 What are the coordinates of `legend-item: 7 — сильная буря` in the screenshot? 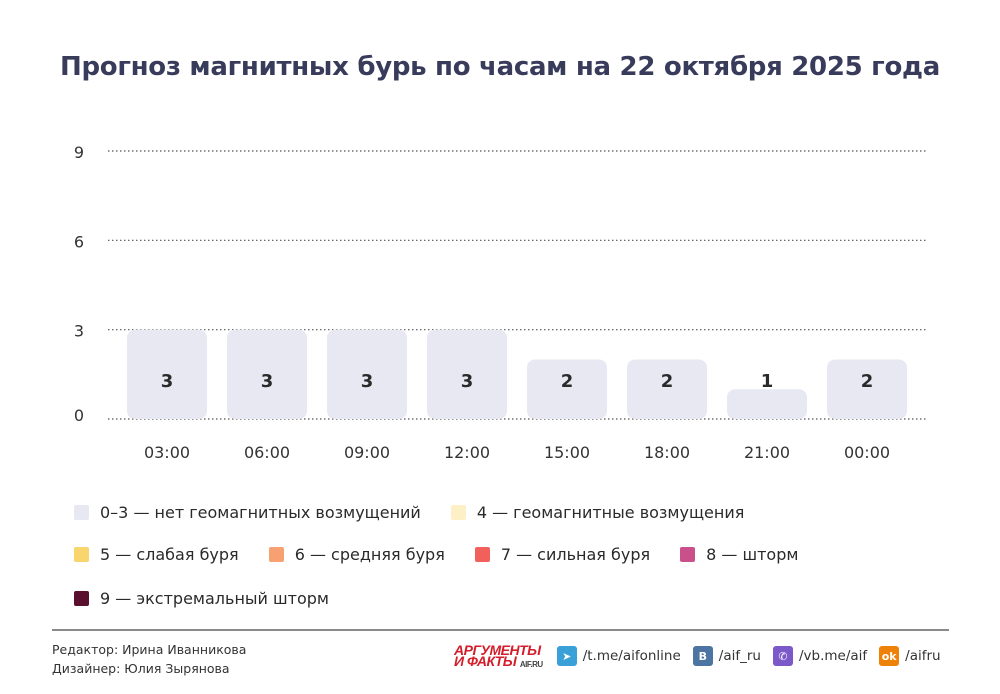 It's located at (562, 554).